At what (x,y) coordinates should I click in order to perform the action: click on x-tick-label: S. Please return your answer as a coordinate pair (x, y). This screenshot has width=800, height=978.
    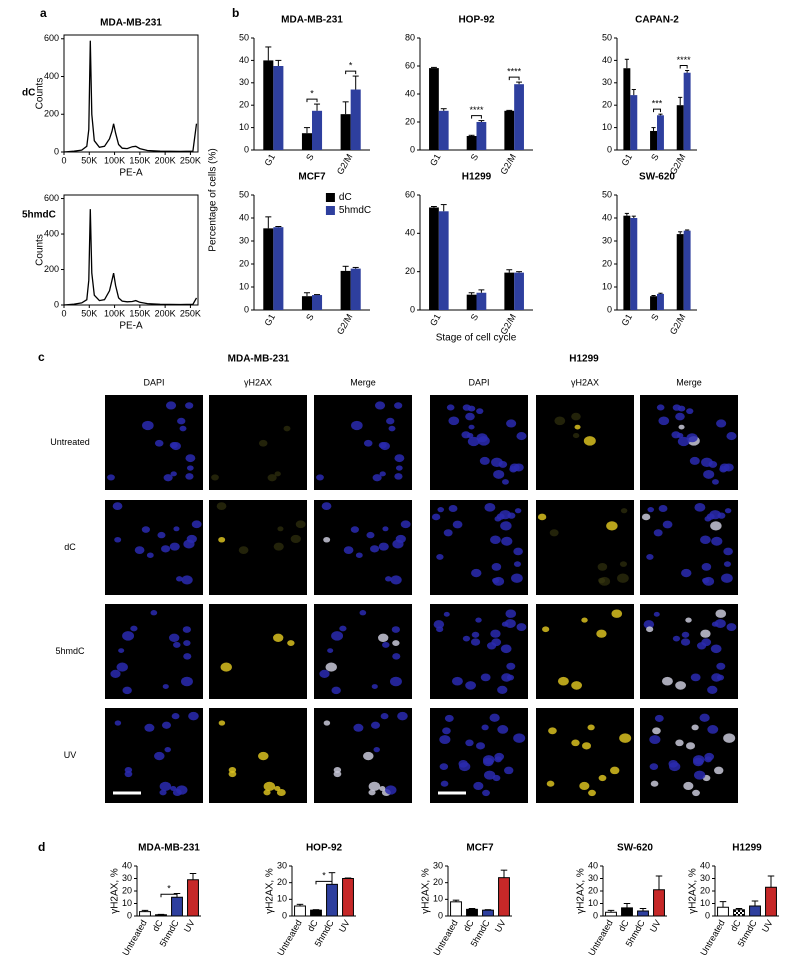
    Looking at the image, I should click on (655, 317).